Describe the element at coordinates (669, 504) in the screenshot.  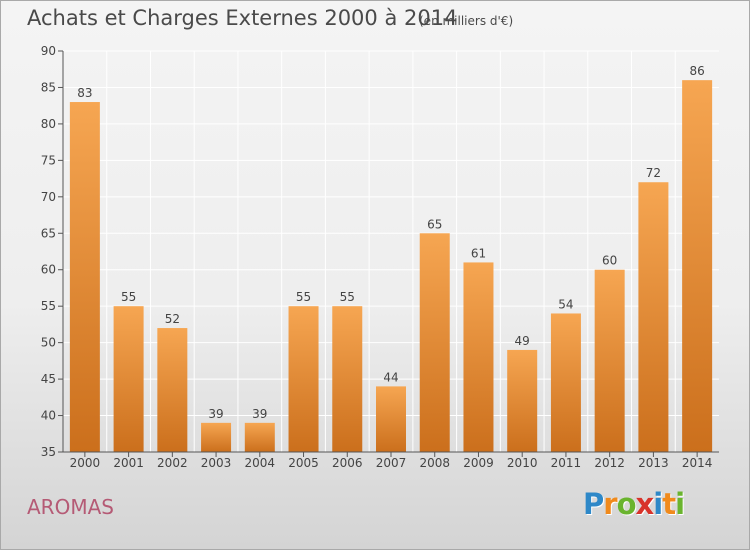
I see `logo-letter: t` at that location.